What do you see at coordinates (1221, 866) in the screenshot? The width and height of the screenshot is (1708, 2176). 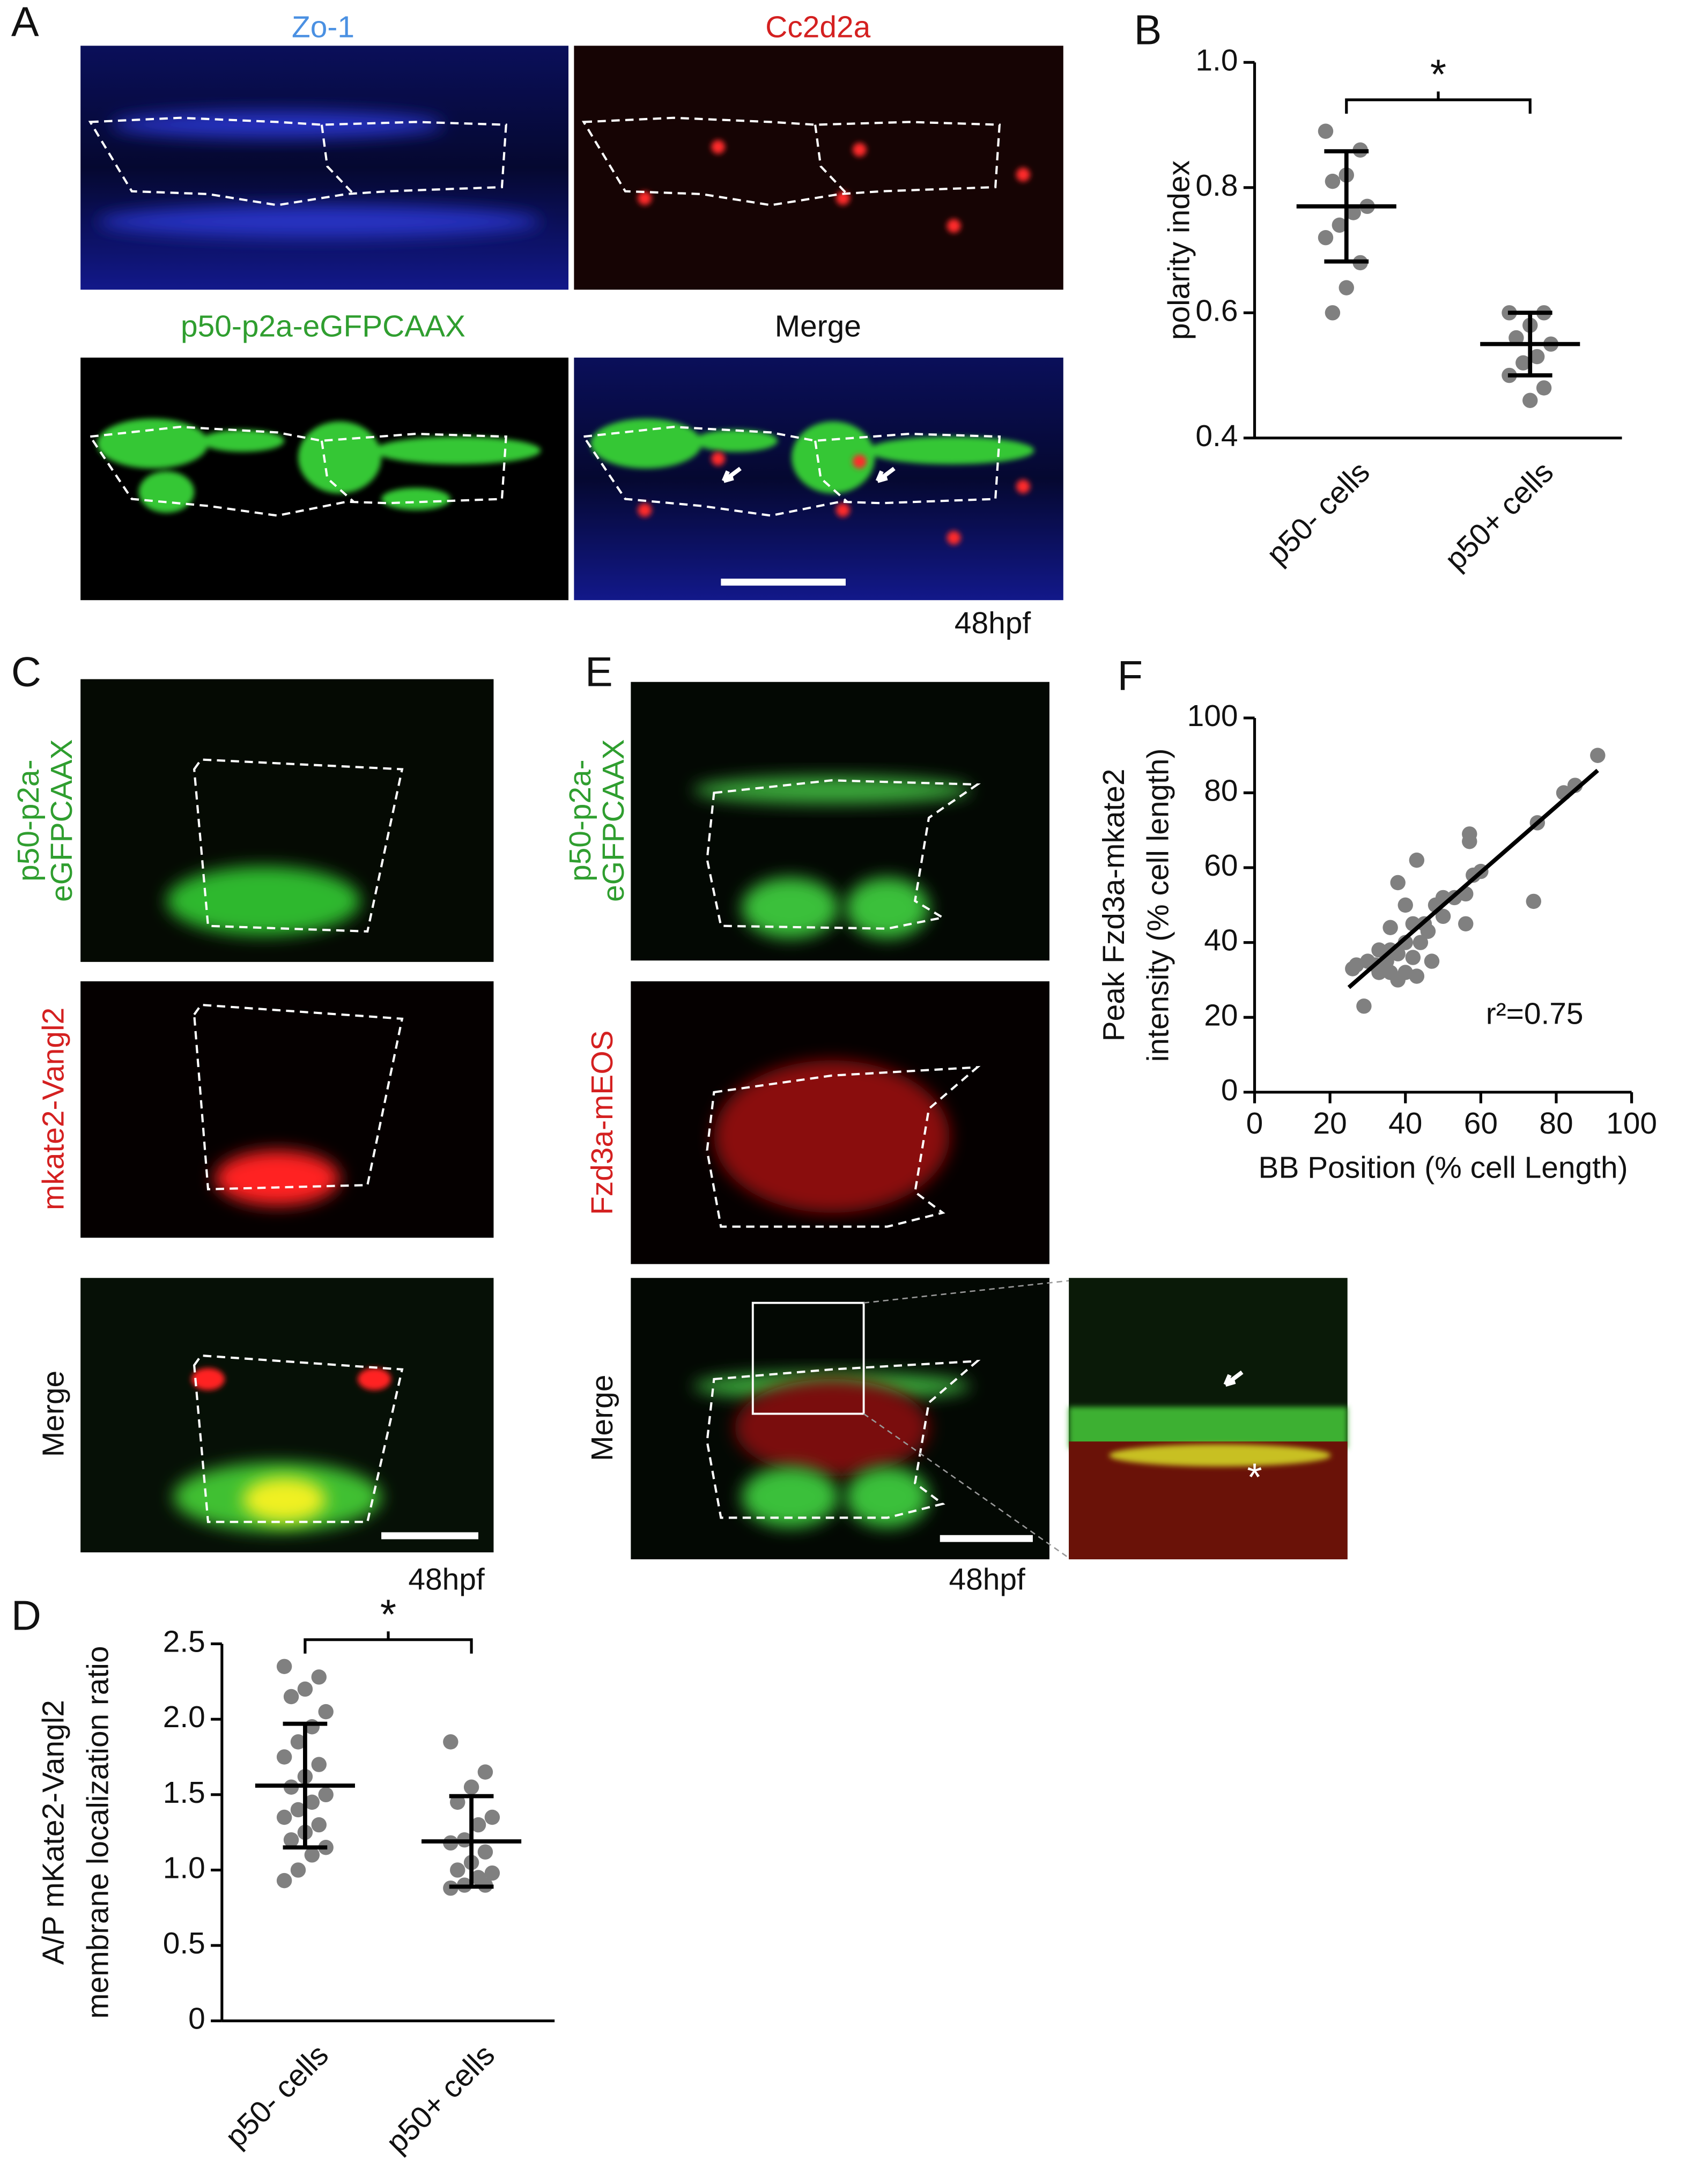 I see `y-tick-label: 60` at bounding box center [1221, 866].